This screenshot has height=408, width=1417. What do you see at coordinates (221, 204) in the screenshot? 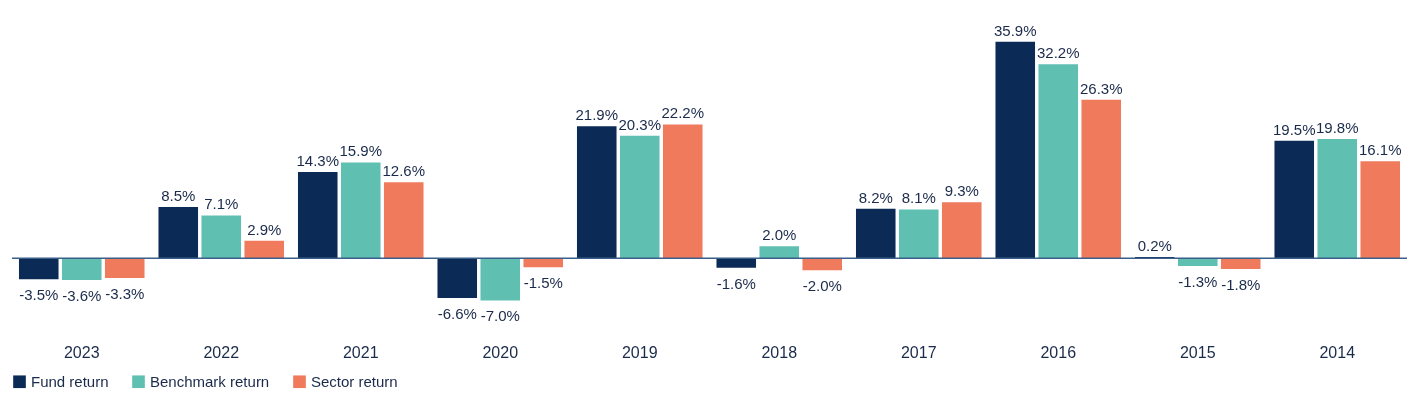
I see `data-label: 7.1%` at bounding box center [221, 204].